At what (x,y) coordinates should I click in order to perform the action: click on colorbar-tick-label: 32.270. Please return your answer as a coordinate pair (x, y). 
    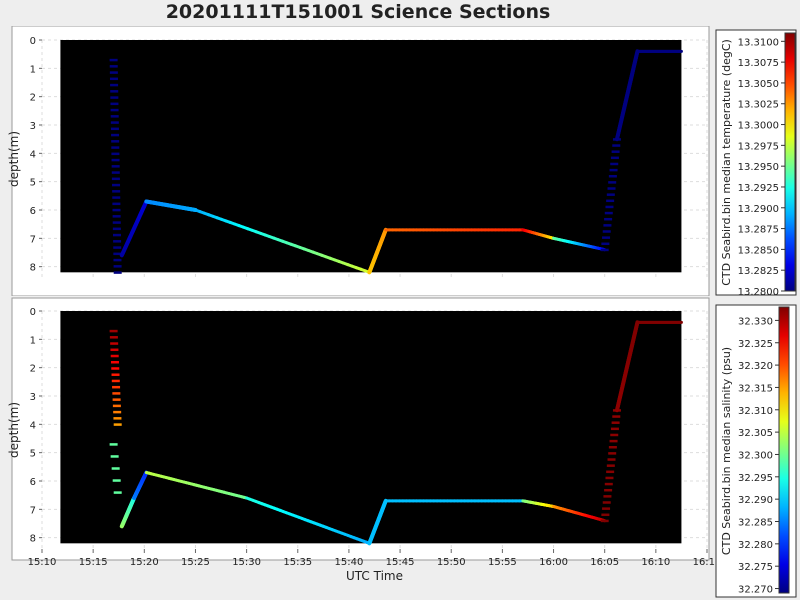
    Looking at the image, I should click on (755, 590).